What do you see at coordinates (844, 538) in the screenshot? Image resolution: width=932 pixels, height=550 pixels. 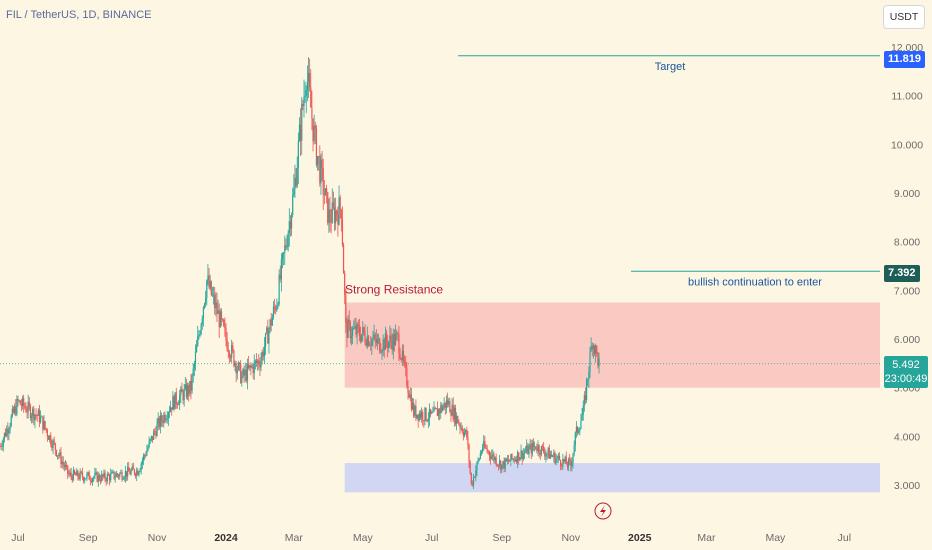 I see `time-tick-label: Jul` at bounding box center [844, 538].